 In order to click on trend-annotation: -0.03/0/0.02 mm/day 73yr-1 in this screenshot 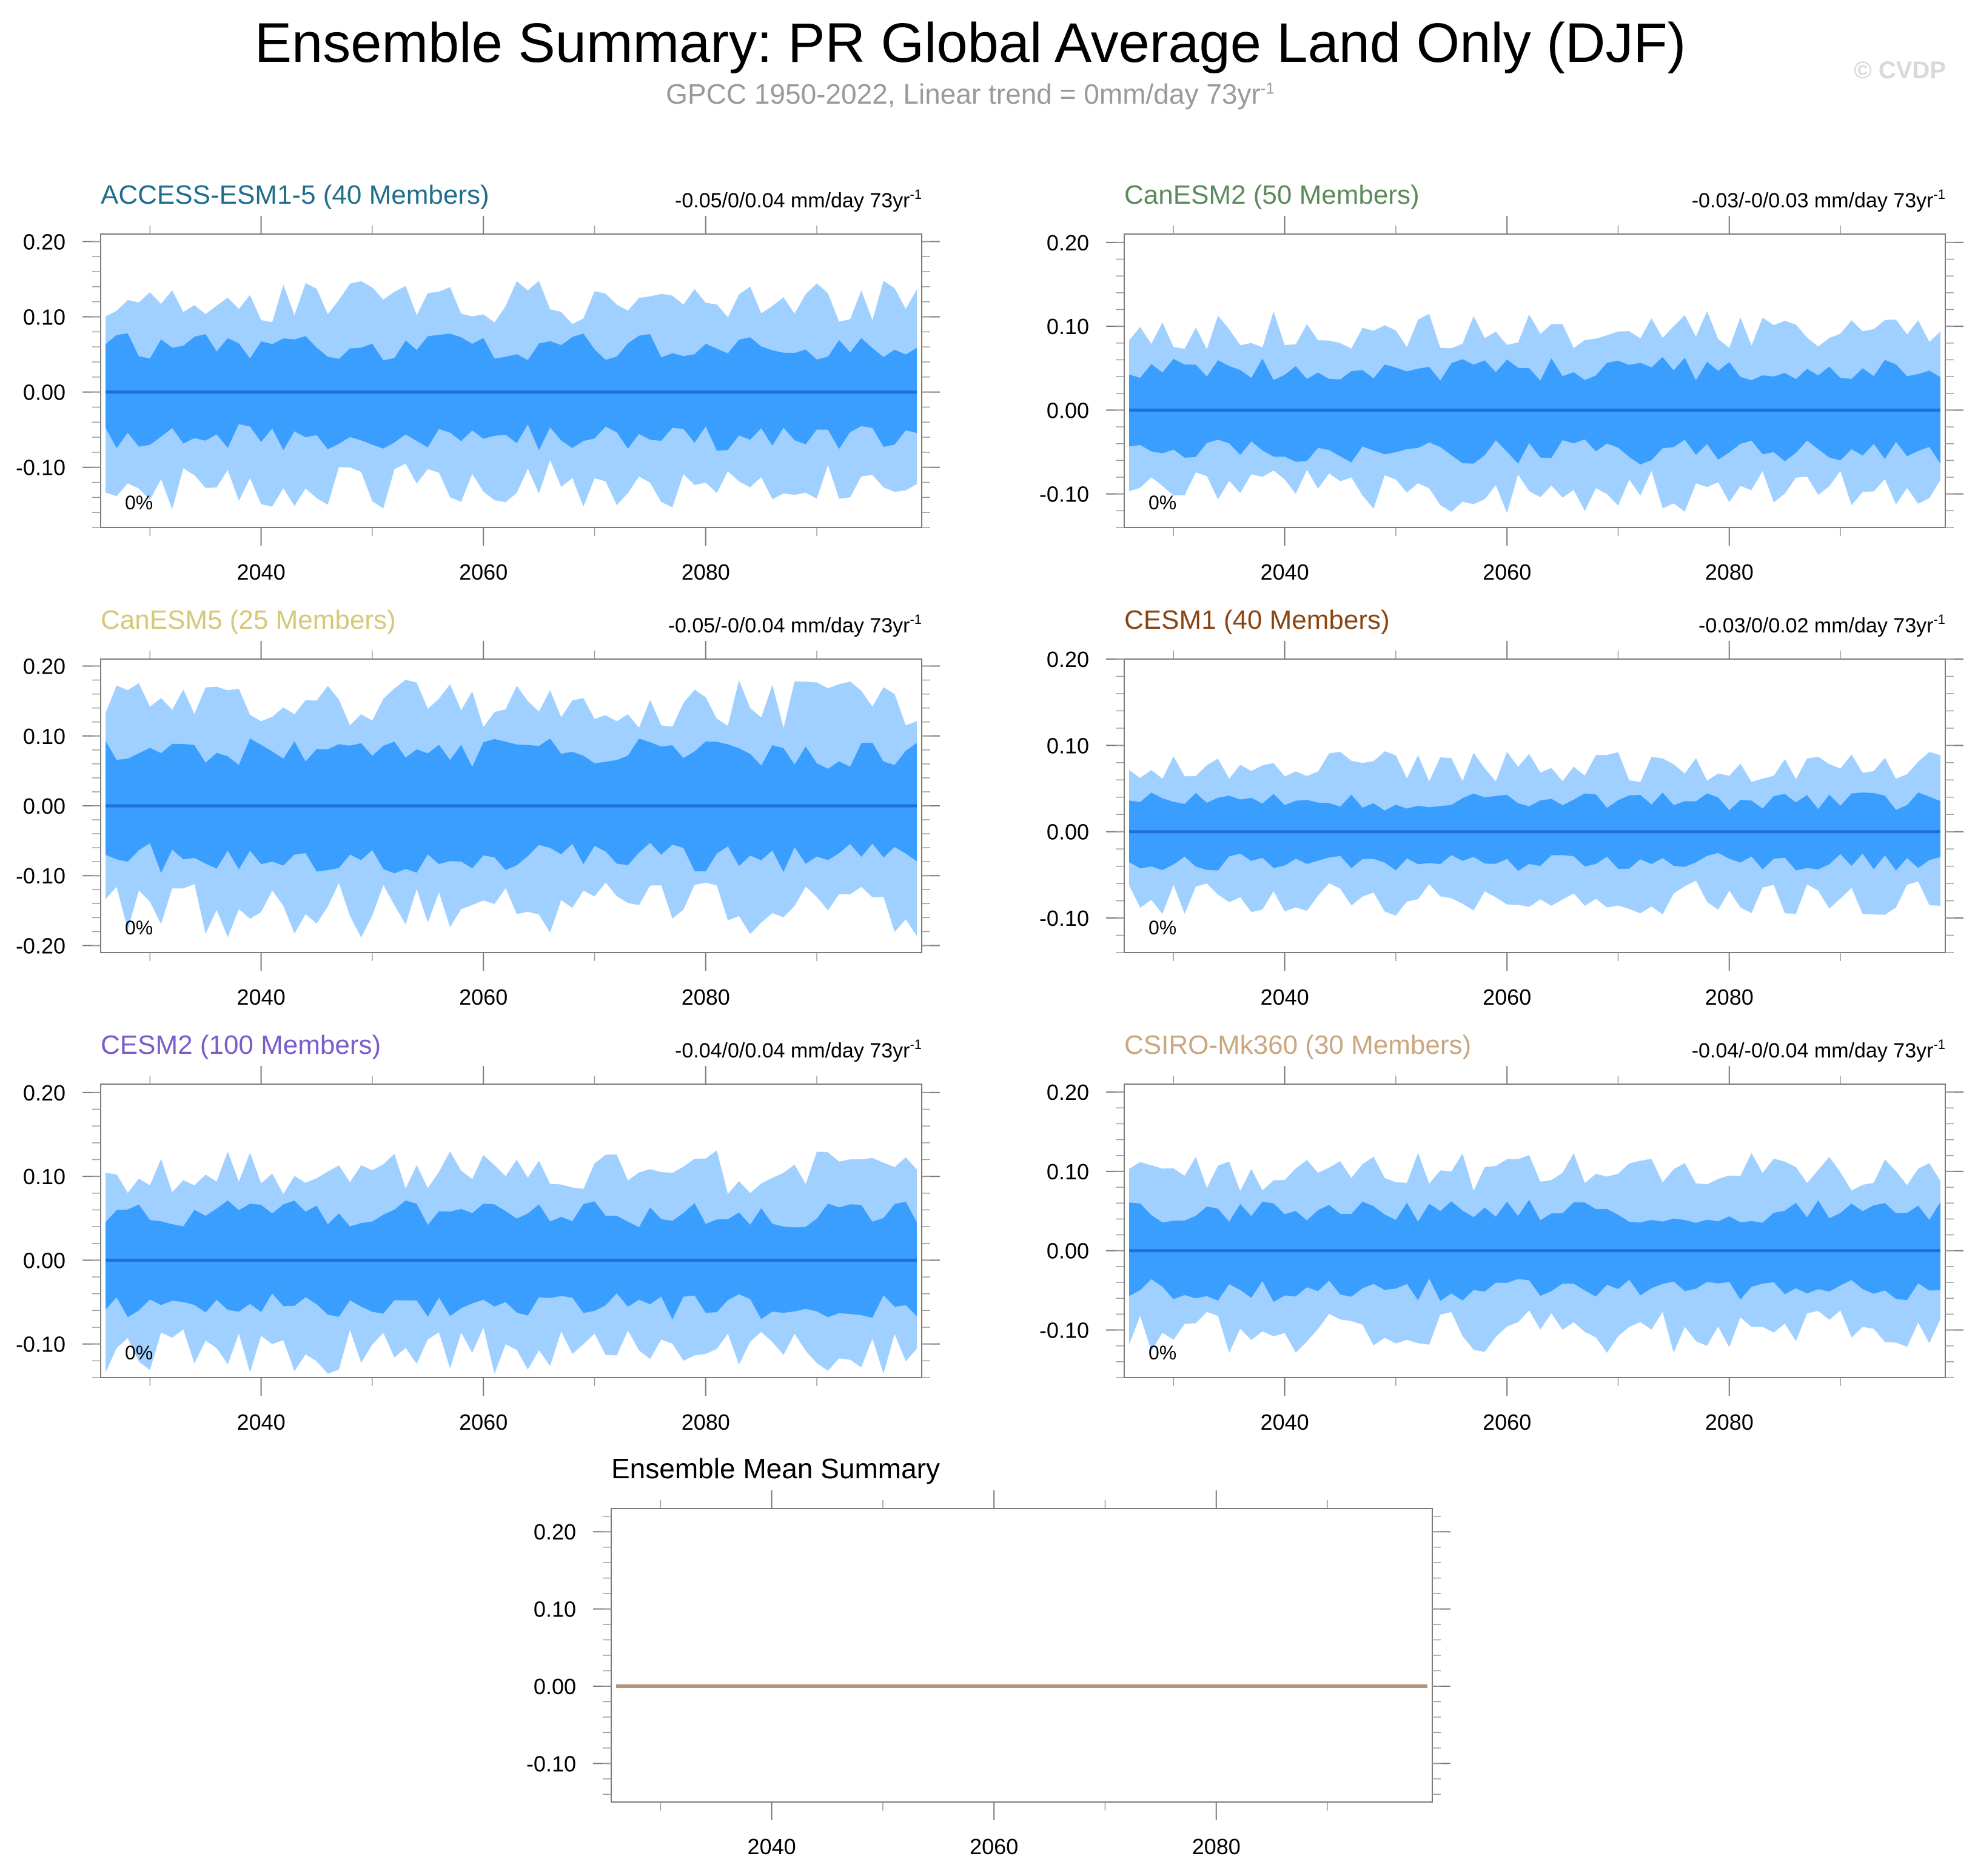, I will do `click(1822, 624)`.